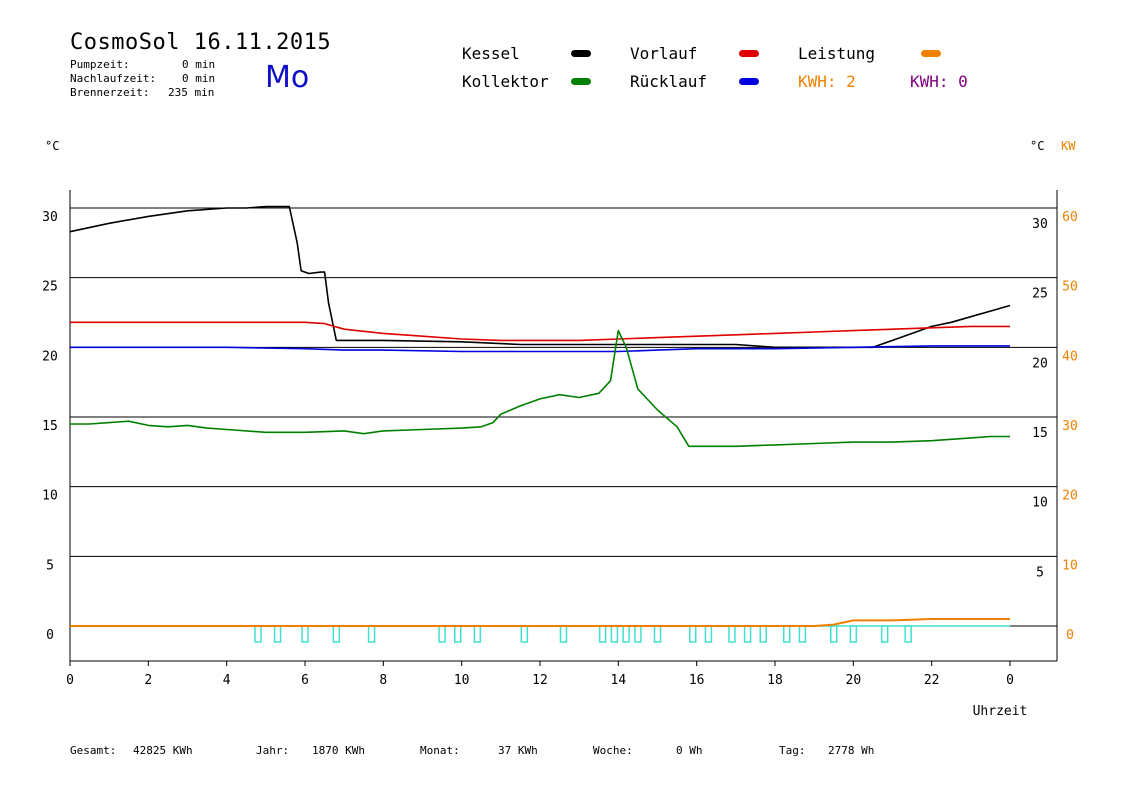  I want to click on legend-kwh-orange: KWH: 2, so click(827, 81).